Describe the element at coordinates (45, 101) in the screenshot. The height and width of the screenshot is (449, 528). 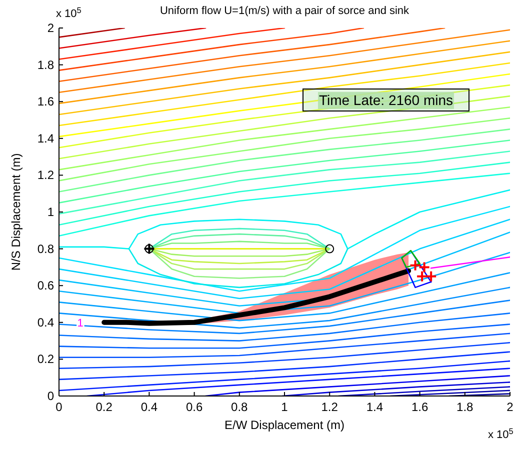
I see `y-tick-label: 1.6` at that location.